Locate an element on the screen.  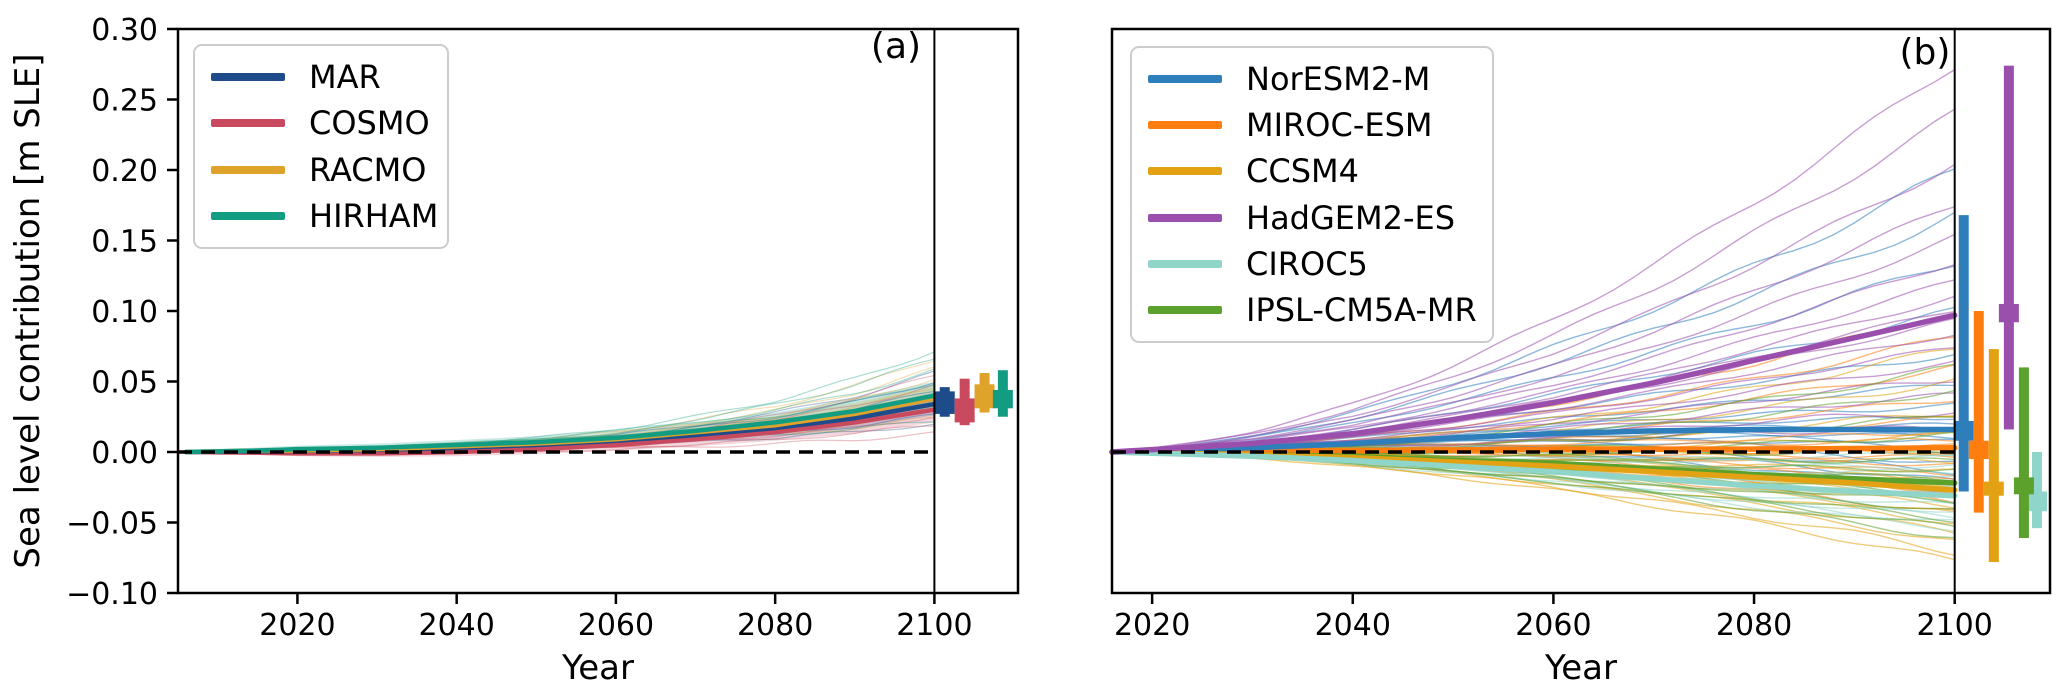
legend-label-MAR: MAR is located at coordinates (345, 77).